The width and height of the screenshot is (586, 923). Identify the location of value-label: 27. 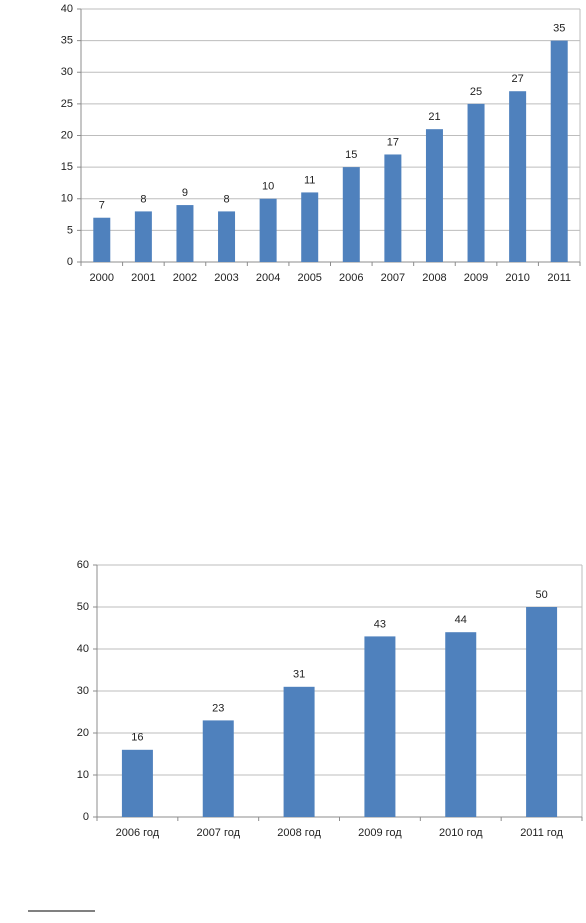
(518, 79).